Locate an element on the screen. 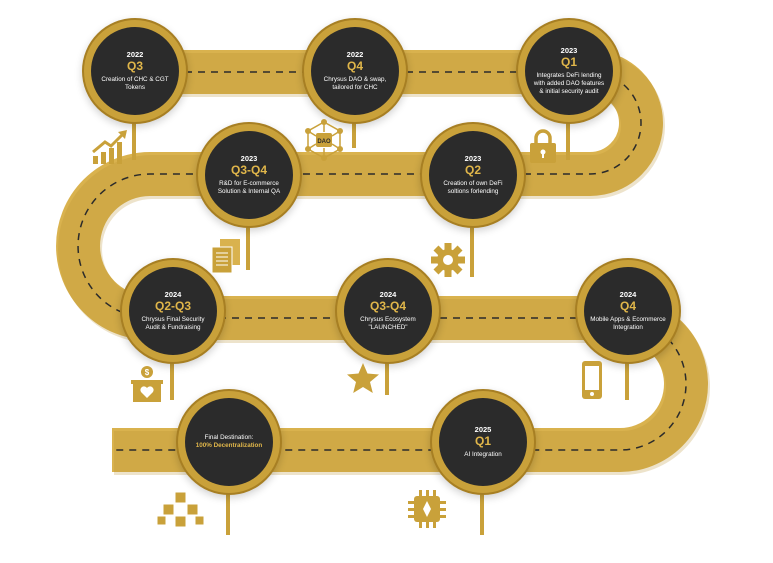 The image size is (773, 563). star-icon is located at coordinates (363, 378).